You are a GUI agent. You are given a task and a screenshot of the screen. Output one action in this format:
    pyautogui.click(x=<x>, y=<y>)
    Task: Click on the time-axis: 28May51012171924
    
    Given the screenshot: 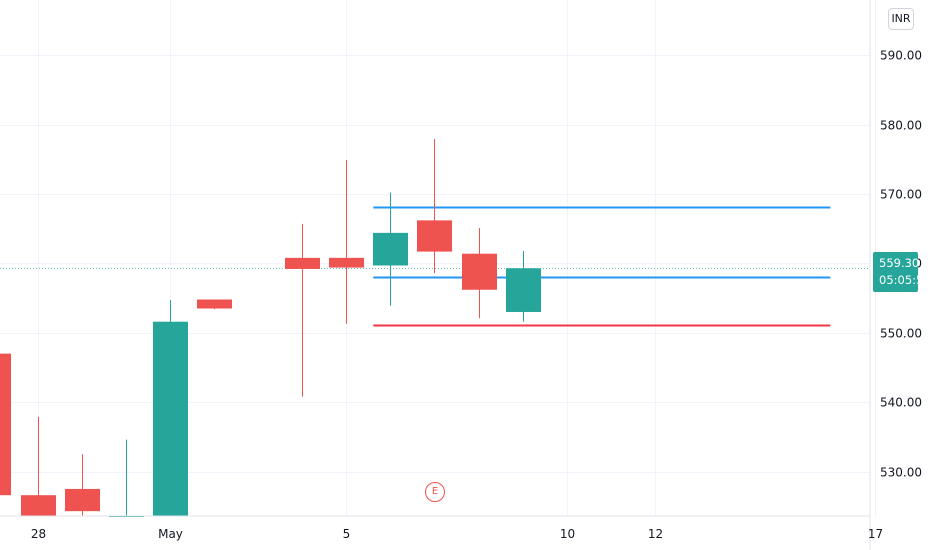 What is the action you would take?
    pyautogui.click(x=481, y=534)
    